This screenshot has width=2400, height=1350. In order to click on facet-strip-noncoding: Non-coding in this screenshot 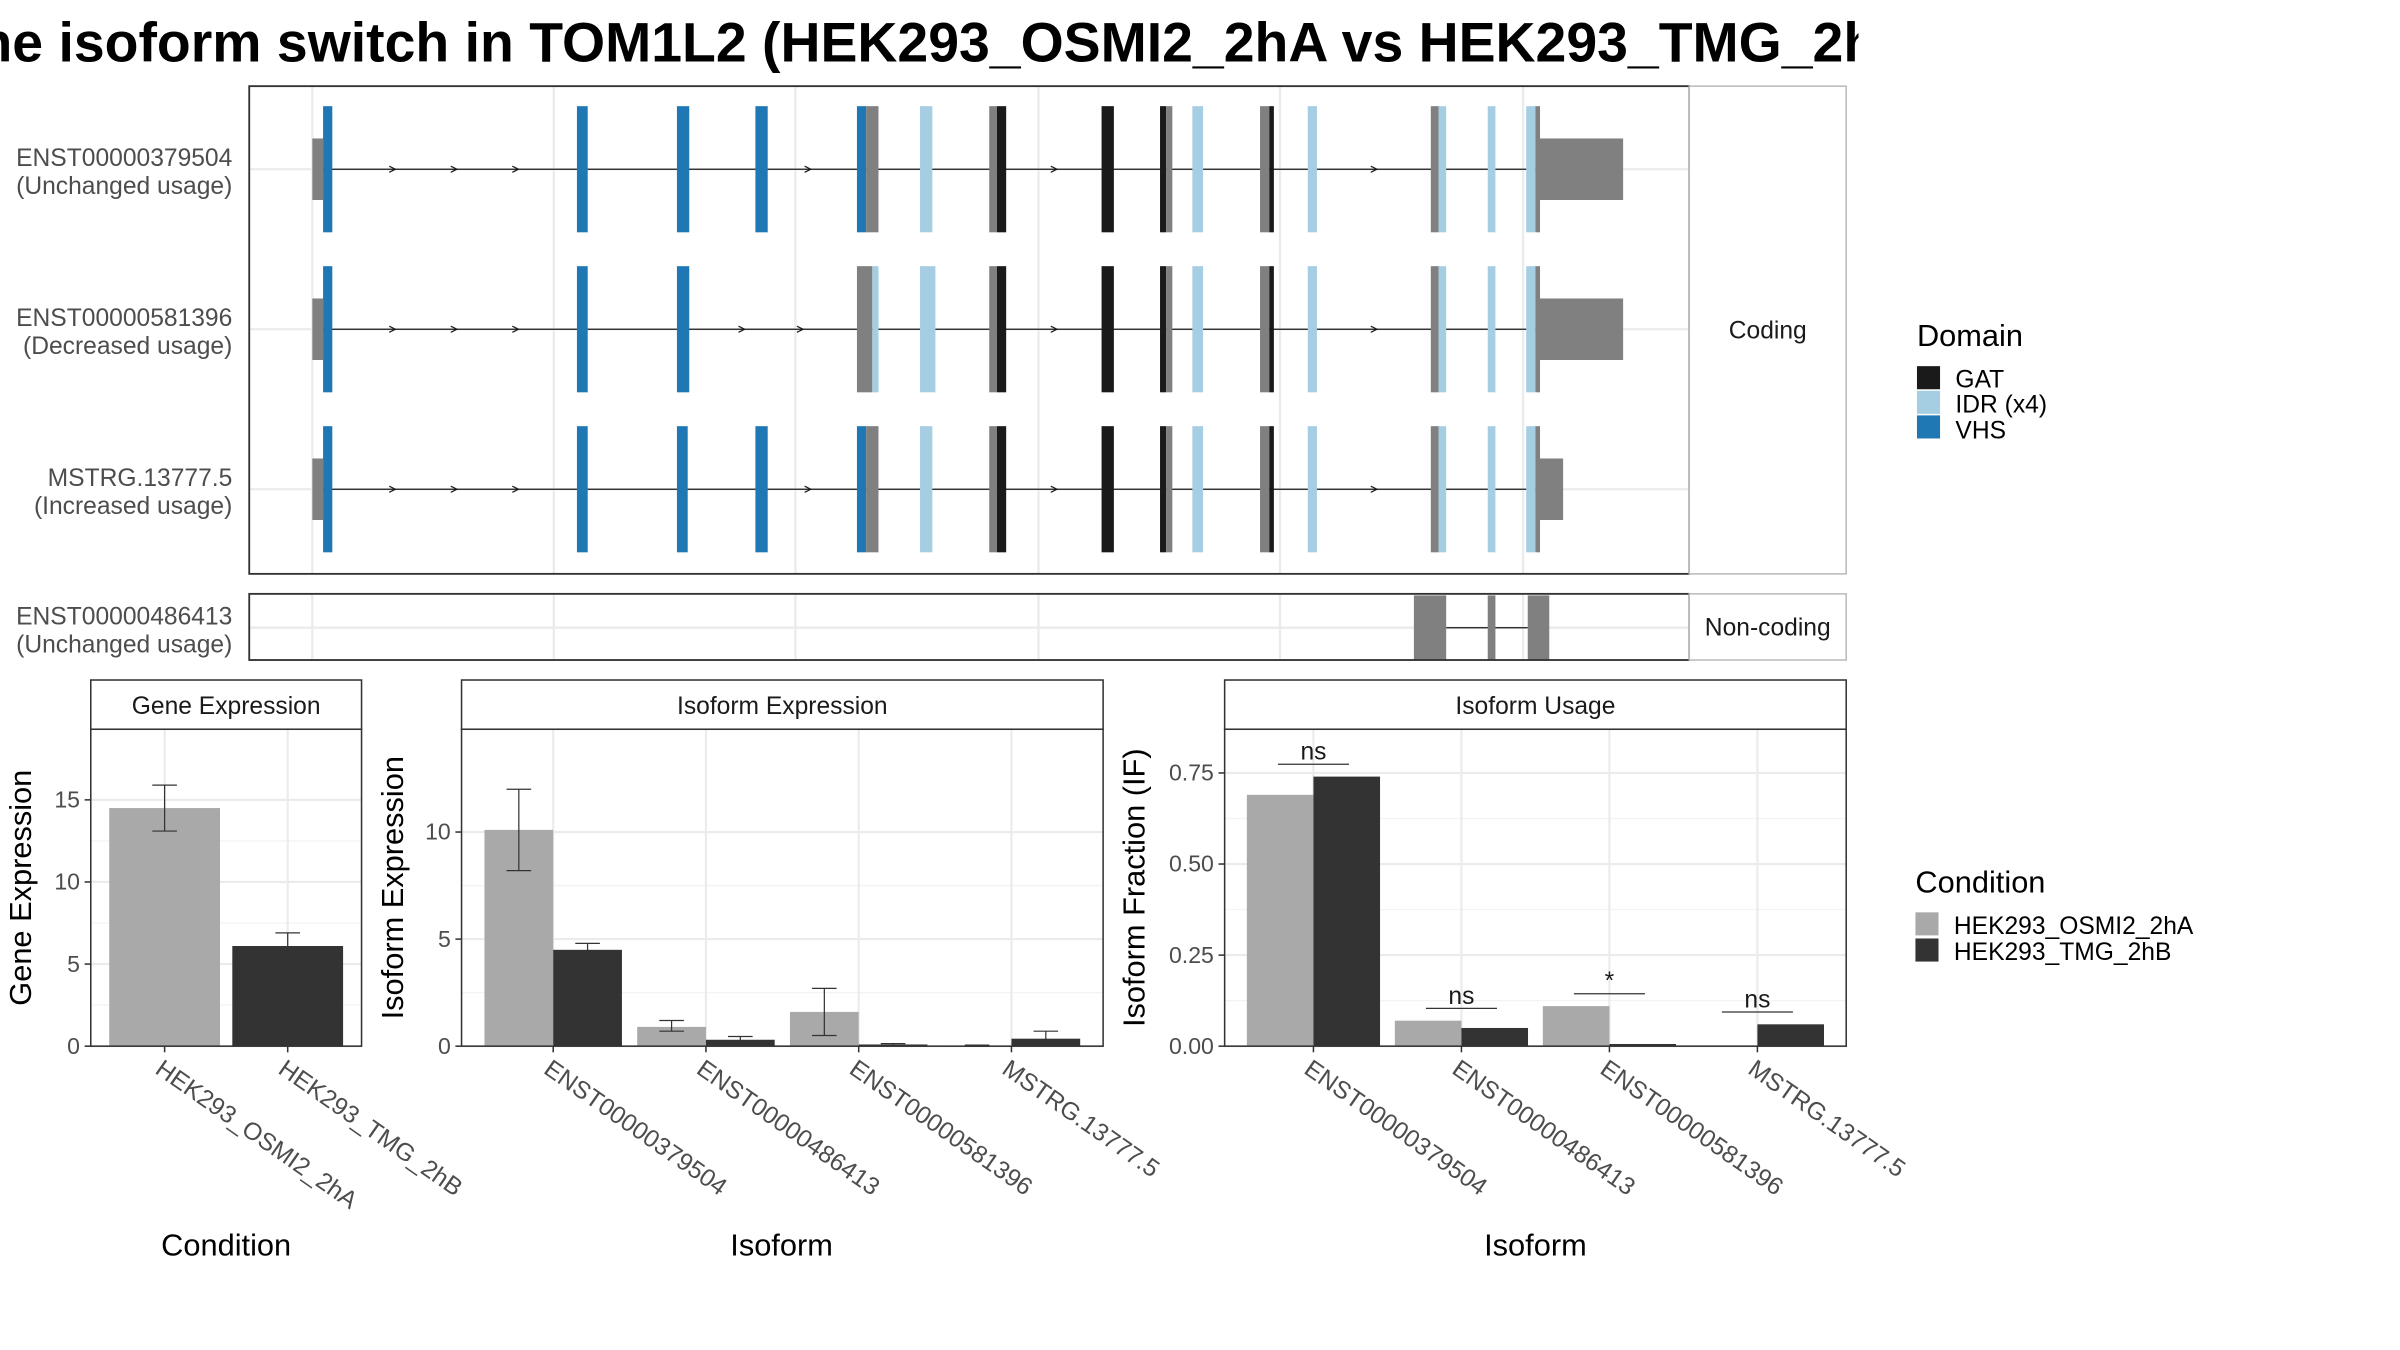, I will do `click(1767, 627)`.